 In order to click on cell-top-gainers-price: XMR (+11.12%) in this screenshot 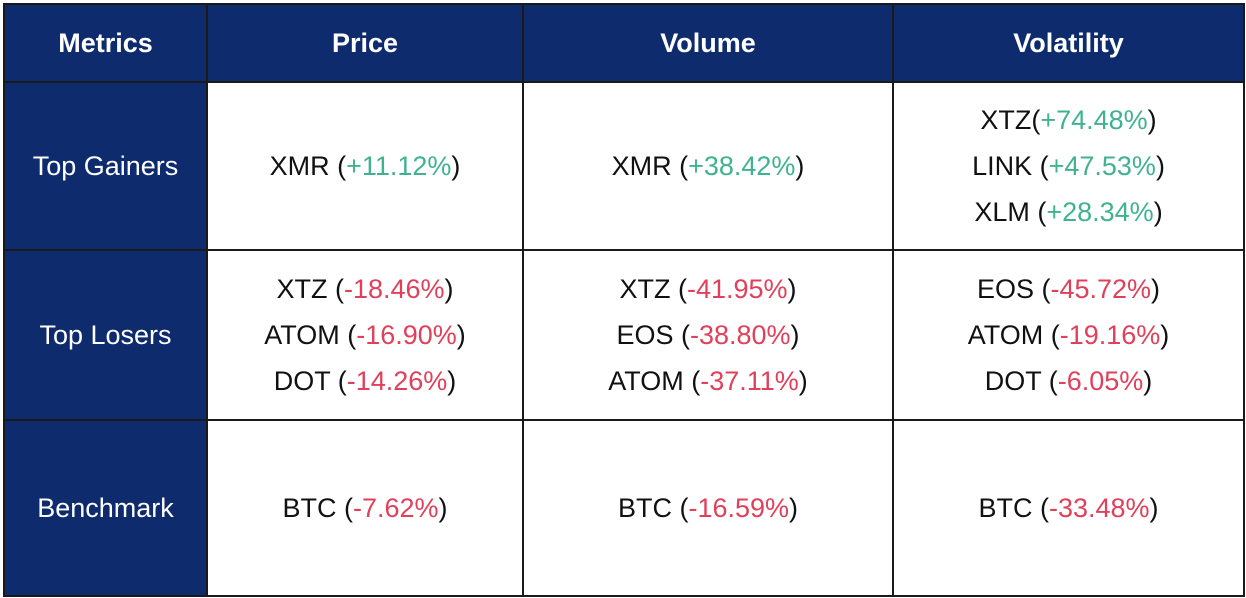, I will do `click(365, 166)`.